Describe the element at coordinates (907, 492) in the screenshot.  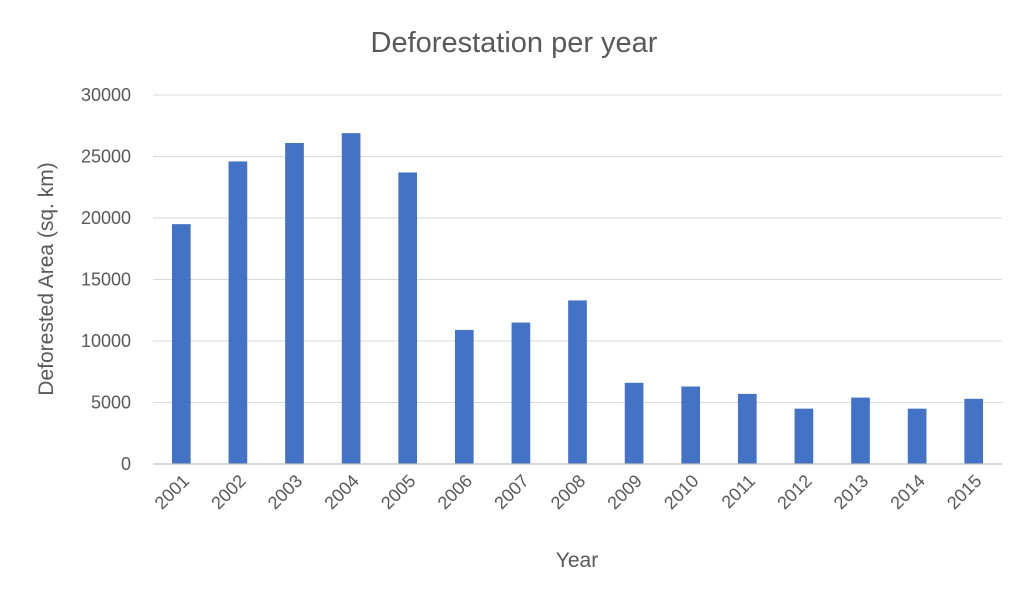
I see `x-tick-label: 2014` at that location.